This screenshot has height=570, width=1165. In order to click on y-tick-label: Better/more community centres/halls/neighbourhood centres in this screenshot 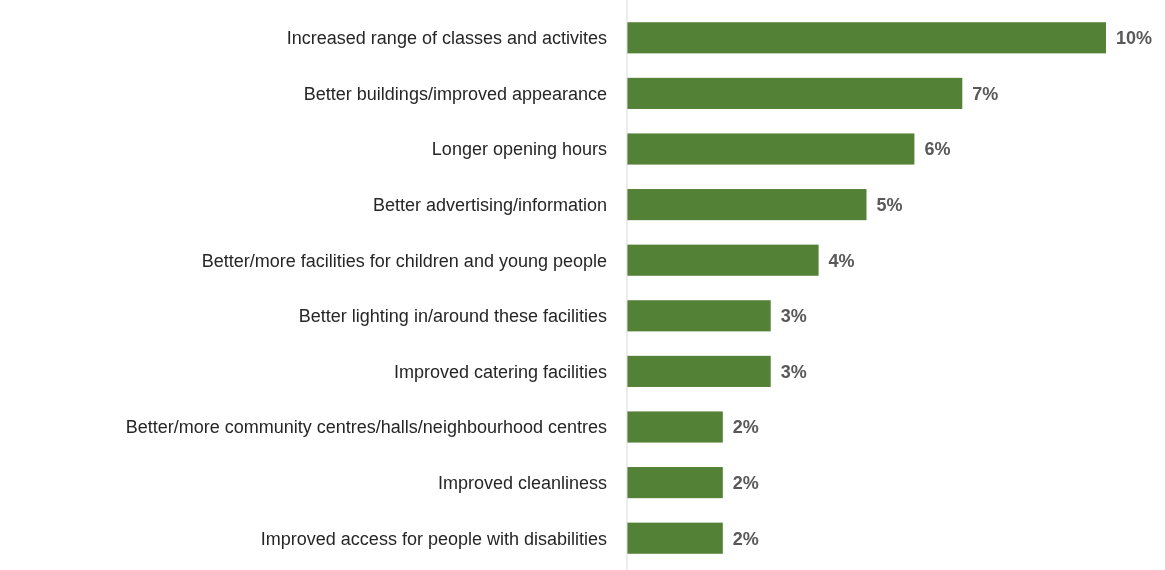, I will do `click(366, 427)`.